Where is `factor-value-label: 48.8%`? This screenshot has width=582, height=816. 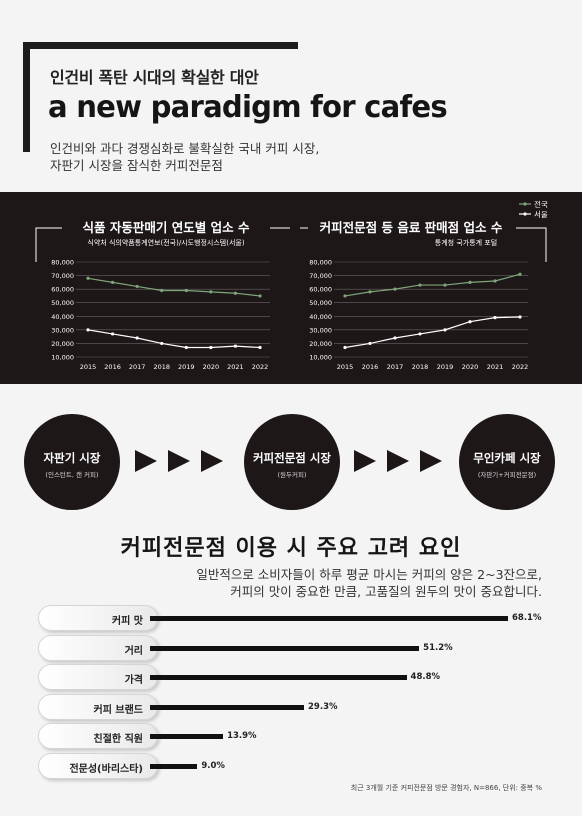 factor-value-label: 48.8% is located at coordinates (425, 677).